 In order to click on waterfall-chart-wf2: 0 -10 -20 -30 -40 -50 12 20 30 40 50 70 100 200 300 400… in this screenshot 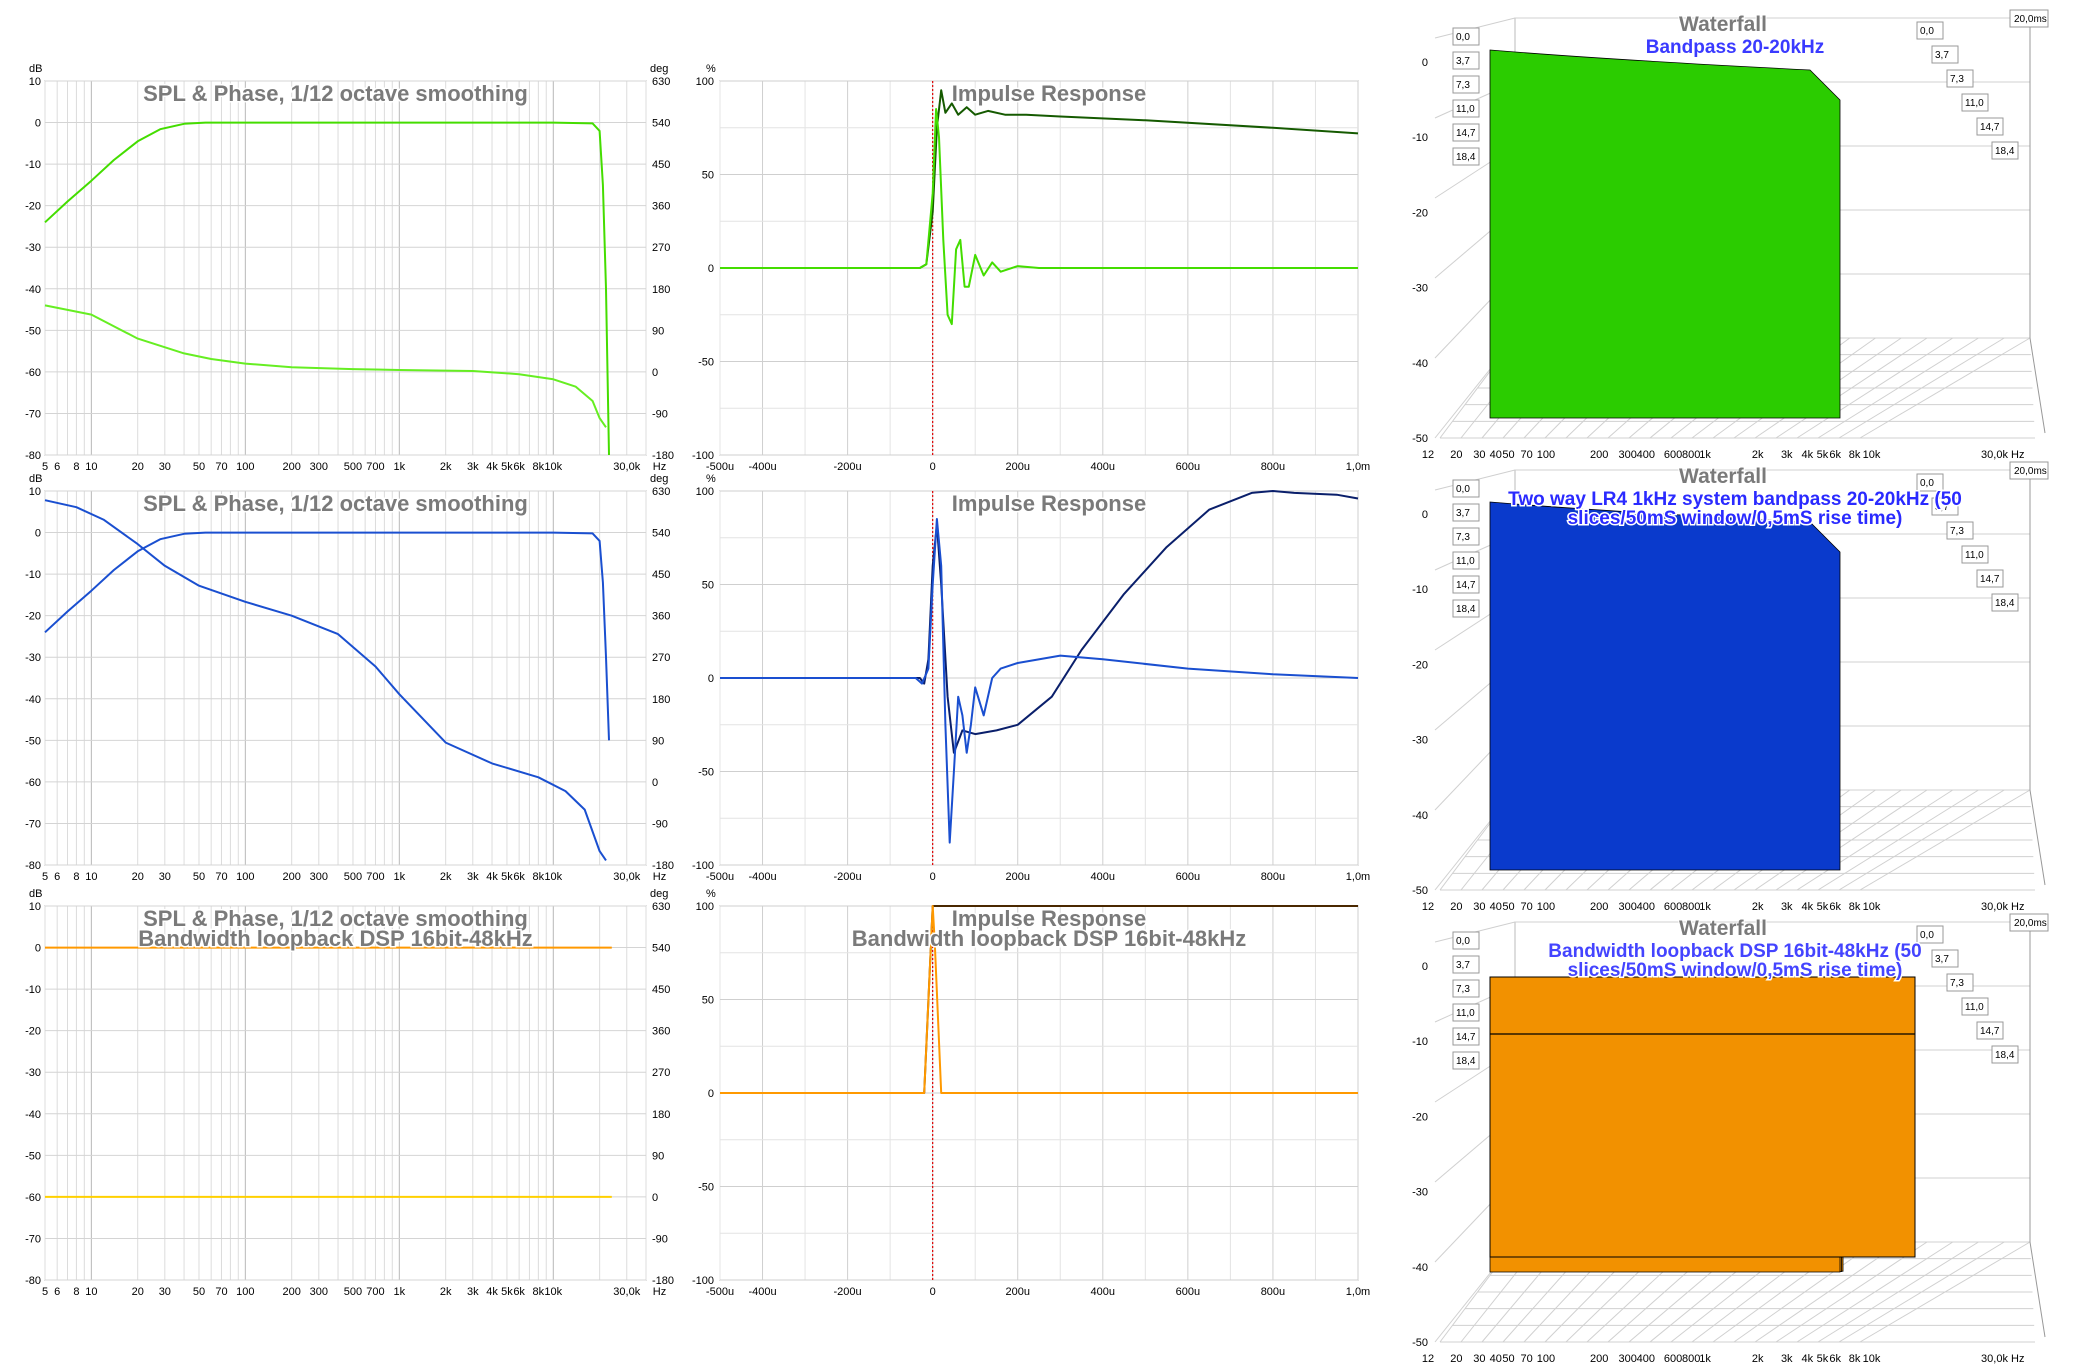, I will do `click(1730, 687)`.